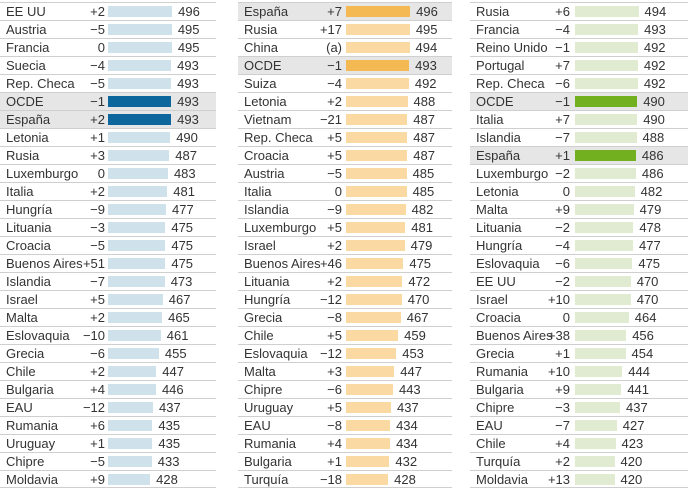 This screenshot has height=492, width=694. I want to click on country-label: España, so click(498, 155).